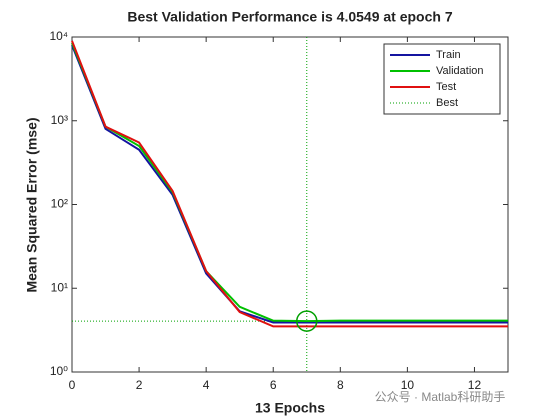 Image resolution: width=560 pixels, height=420 pixels. Describe the element at coordinates (139, 385) in the screenshot. I see `x-tick-label: 2` at that location.